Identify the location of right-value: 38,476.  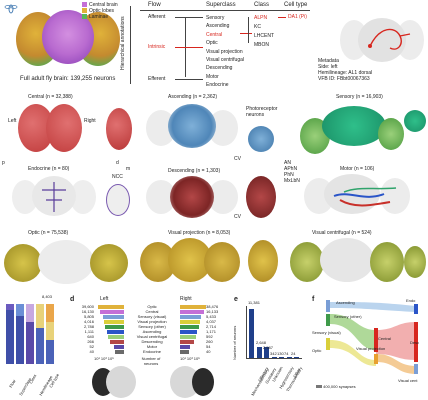
(212, 306).